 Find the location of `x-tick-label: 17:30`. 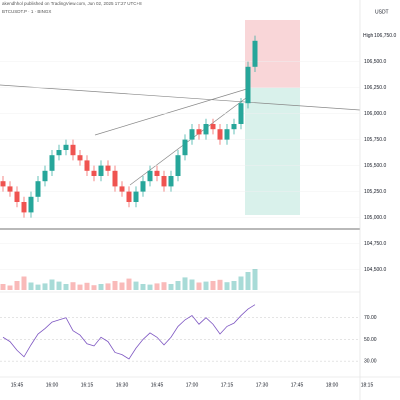

x-tick-label: 17:30 is located at coordinates (262, 385).